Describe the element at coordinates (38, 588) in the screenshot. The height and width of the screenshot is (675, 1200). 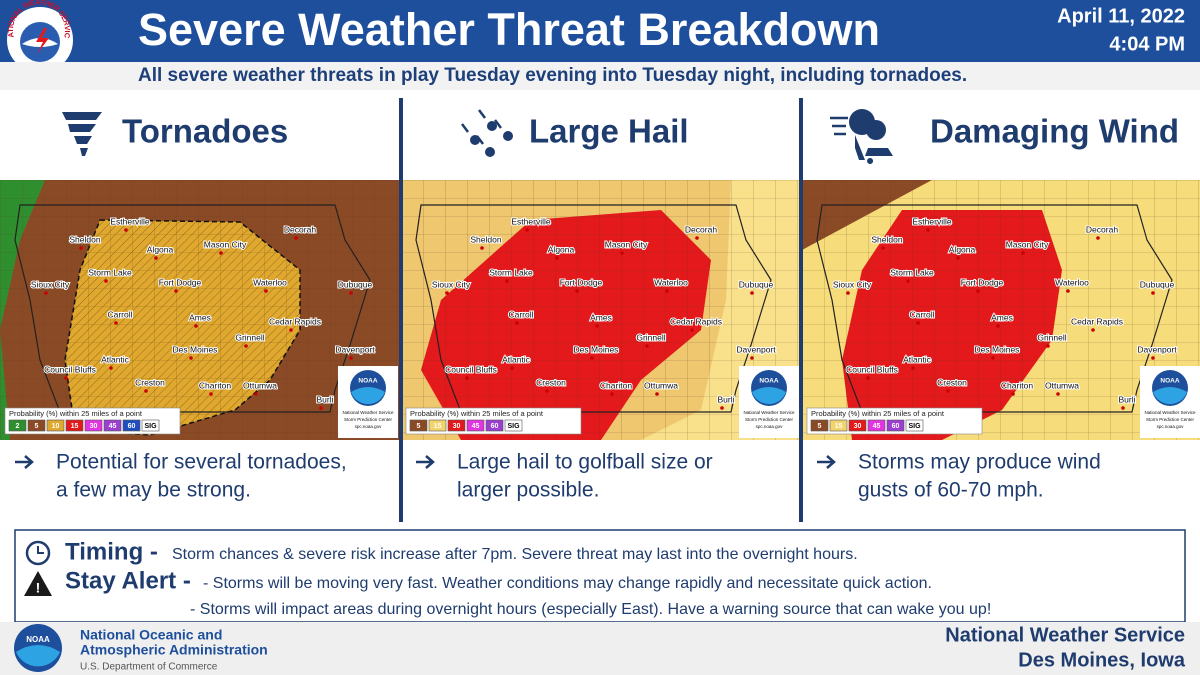
I see `warning-mark: !` at that location.